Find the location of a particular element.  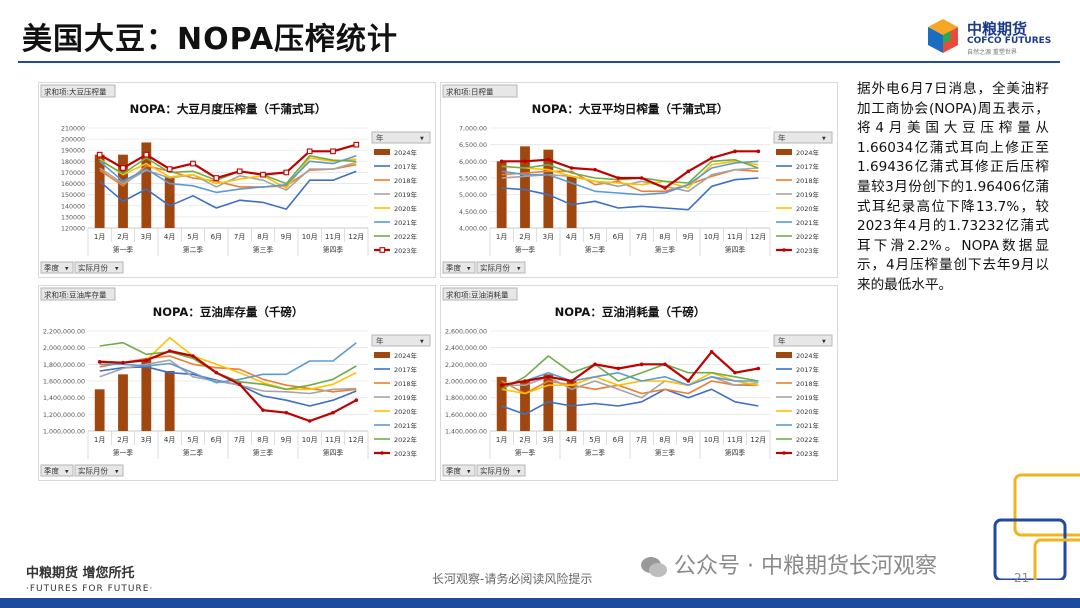

x-tick-label: 10月 is located at coordinates (310, 440).